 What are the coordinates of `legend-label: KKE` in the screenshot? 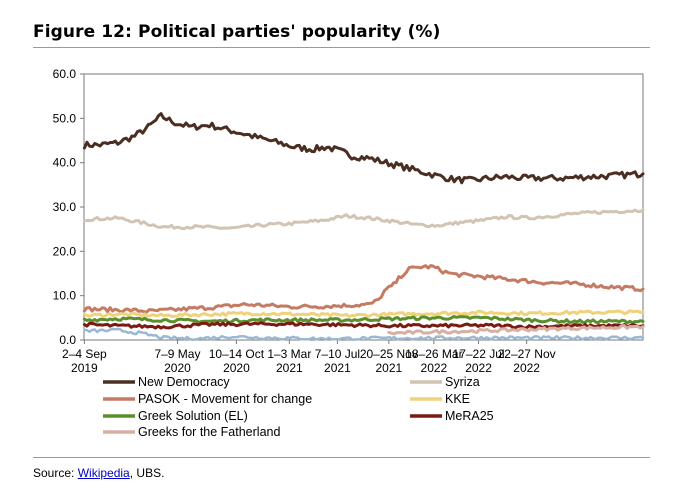 It's located at (457, 399).